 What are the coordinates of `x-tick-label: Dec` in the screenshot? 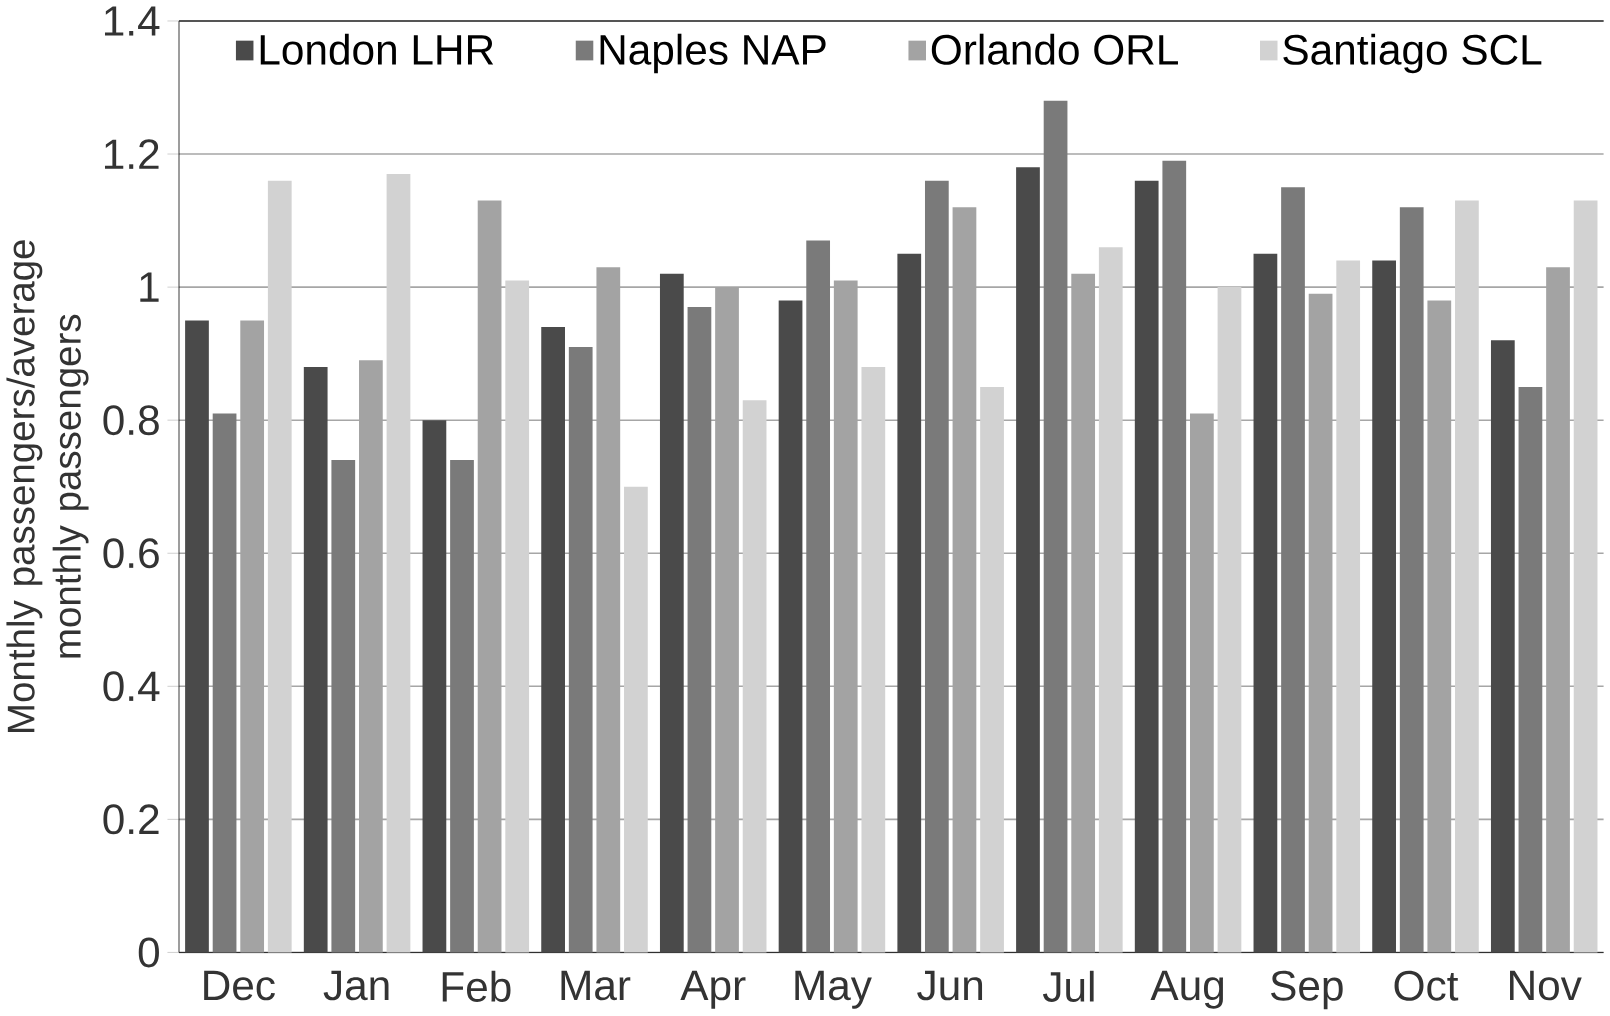 It's located at (239, 985).